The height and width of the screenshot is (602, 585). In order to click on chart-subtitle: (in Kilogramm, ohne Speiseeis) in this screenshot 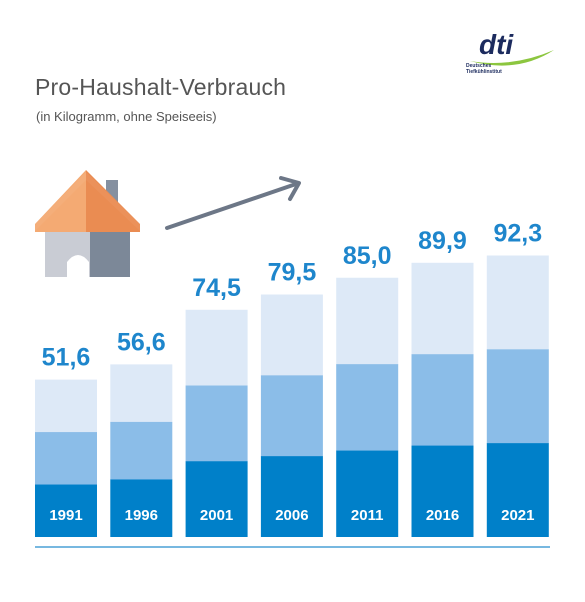, I will do `click(126, 116)`.